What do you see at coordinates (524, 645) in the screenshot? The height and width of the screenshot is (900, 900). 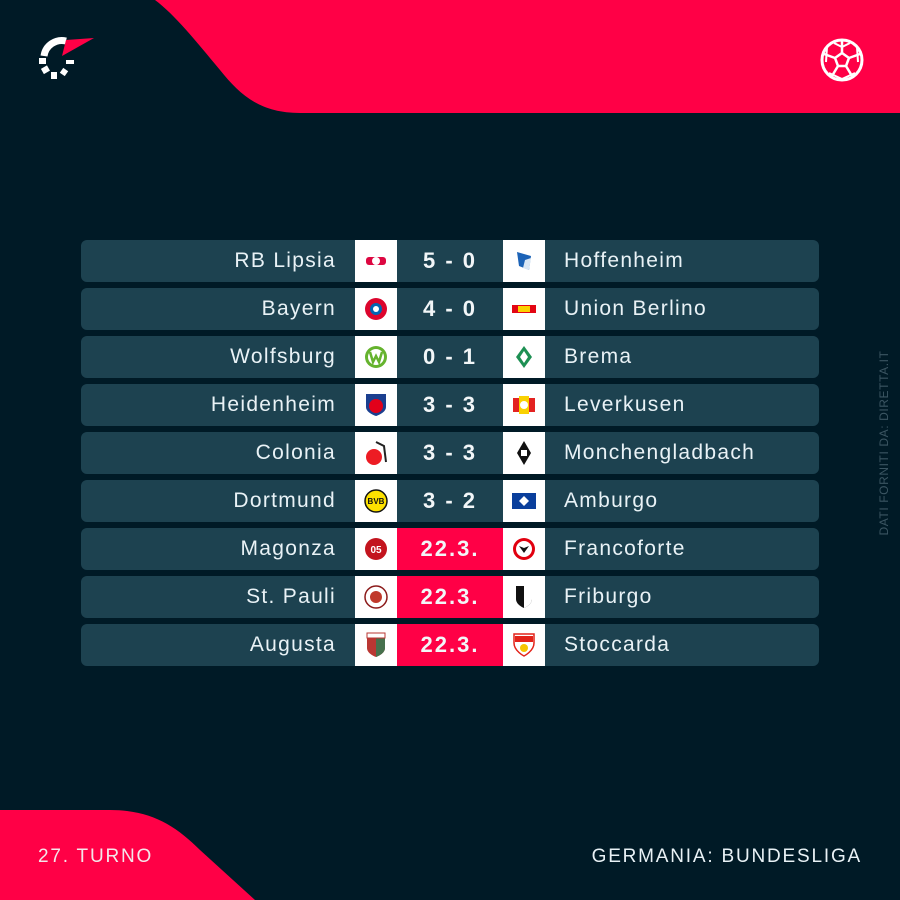 I see `stuttgart-crest-icon` at bounding box center [524, 645].